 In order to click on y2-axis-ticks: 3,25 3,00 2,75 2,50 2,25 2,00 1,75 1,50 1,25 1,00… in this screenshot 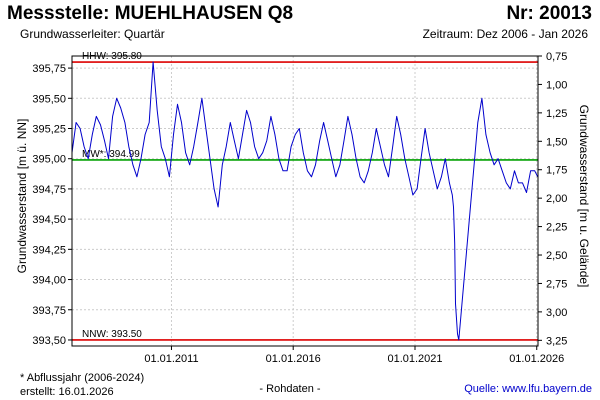, I will do `click(552, 199)`.